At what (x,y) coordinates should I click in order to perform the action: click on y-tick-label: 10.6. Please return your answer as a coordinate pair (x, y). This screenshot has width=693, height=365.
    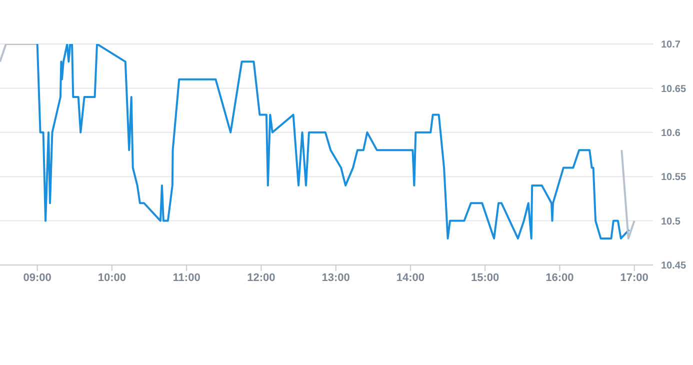
    Looking at the image, I should click on (671, 133).